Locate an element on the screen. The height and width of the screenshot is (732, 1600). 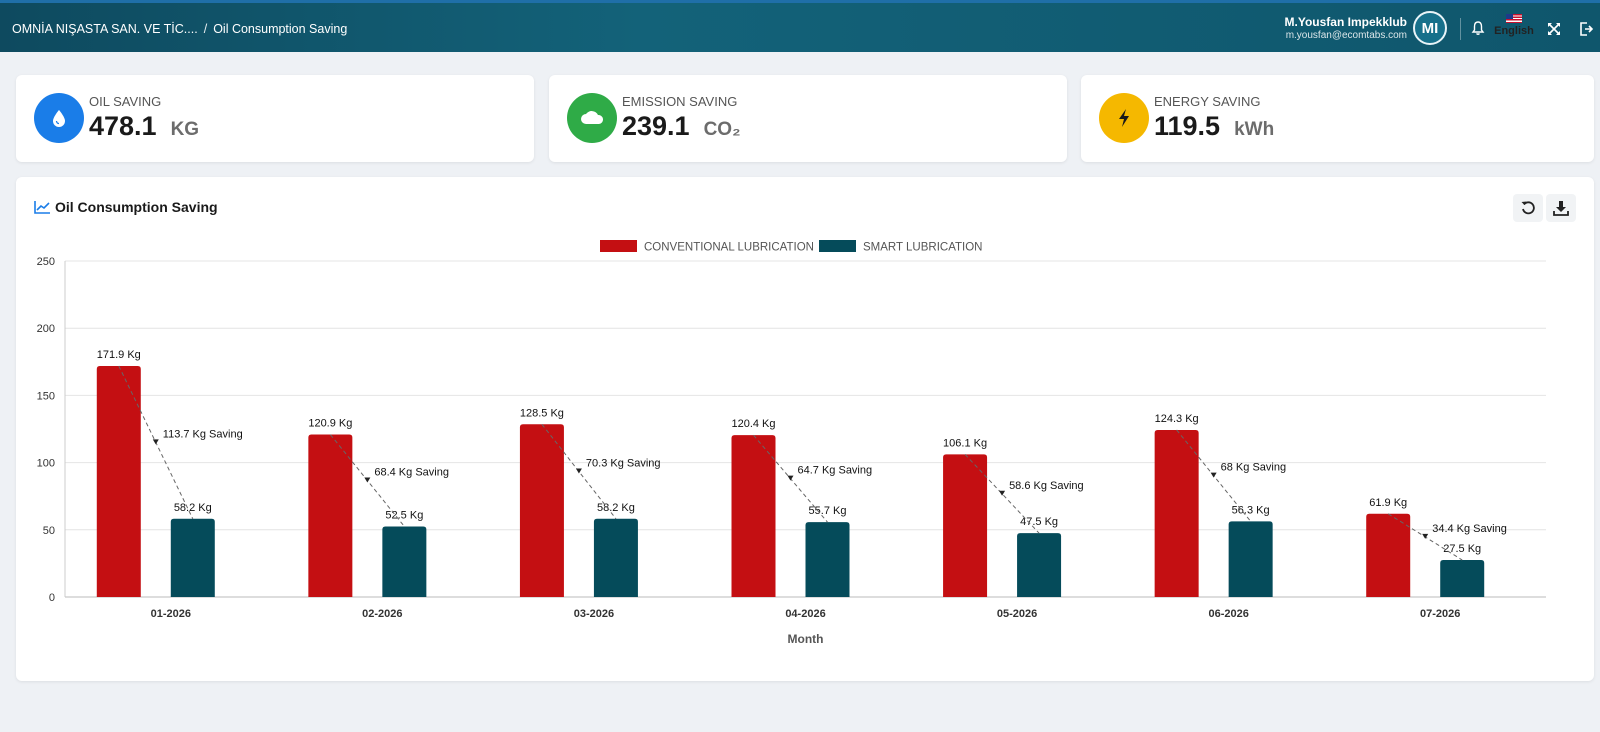
header-divider is located at coordinates (1460, 29).